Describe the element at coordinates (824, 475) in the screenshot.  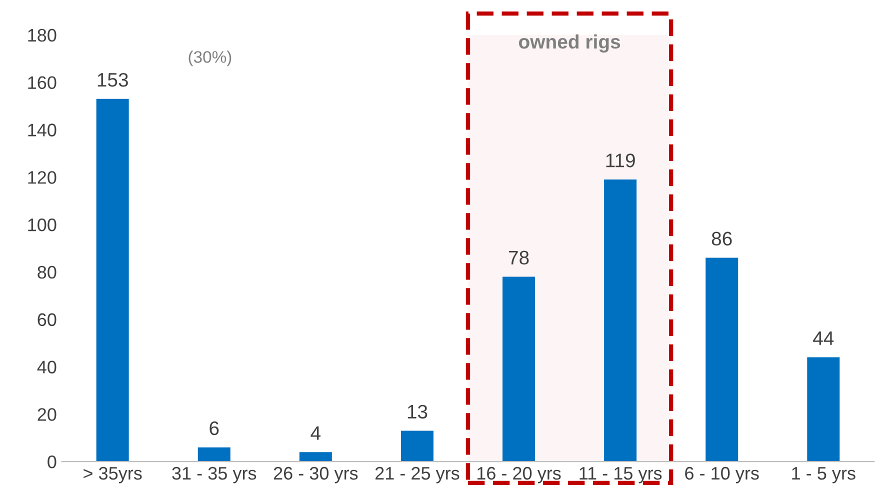
I see `x-tick-label: 1 - 5 yrs` at that location.